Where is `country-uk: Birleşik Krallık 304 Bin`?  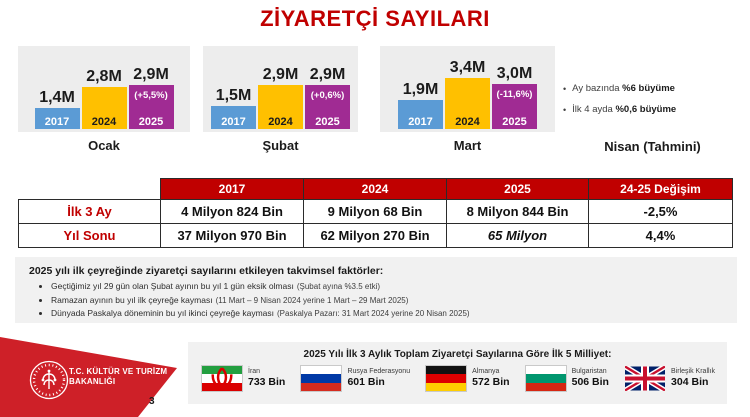 country-uk: Birleşik Krallık 304 Bin is located at coordinates (670, 378).